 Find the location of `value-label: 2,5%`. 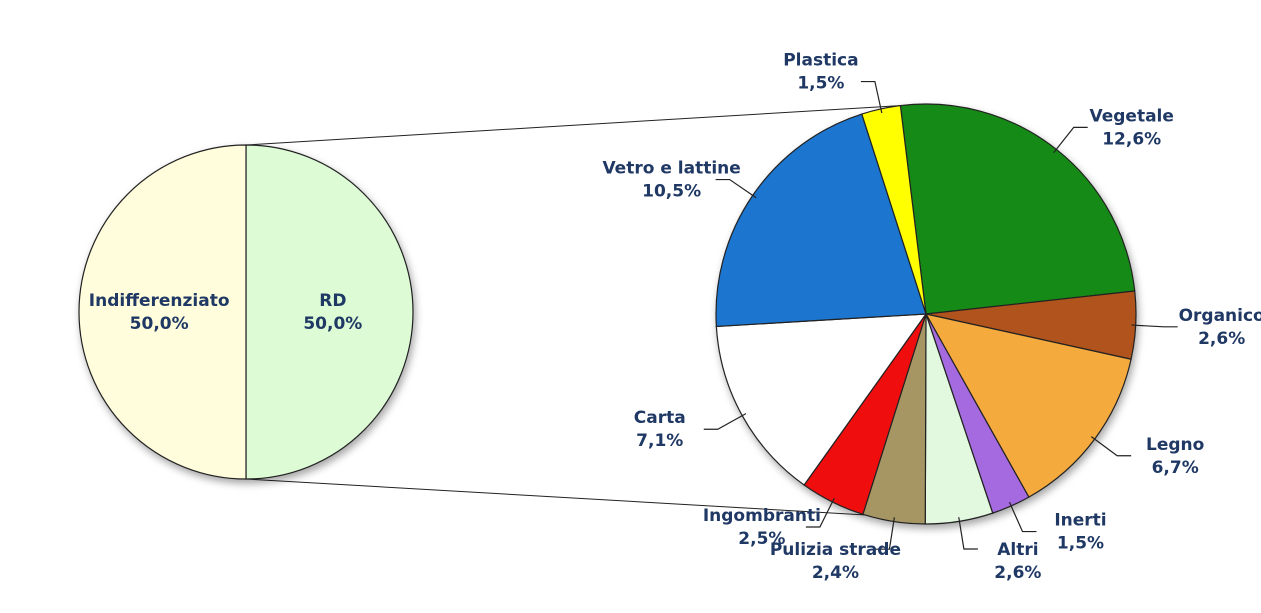

value-label: 2,5% is located at coordinates (761, 539).